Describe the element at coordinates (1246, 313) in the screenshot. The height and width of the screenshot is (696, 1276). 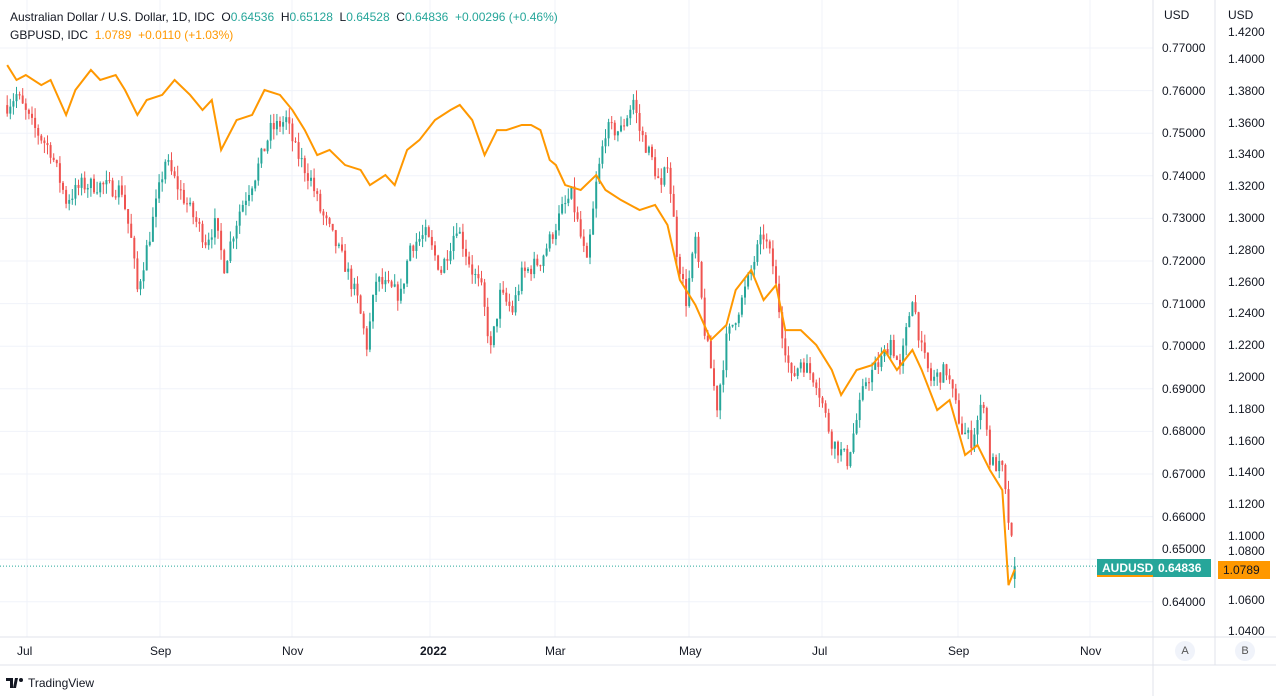
I see `axis-b-tick: 1.2400` at that location.